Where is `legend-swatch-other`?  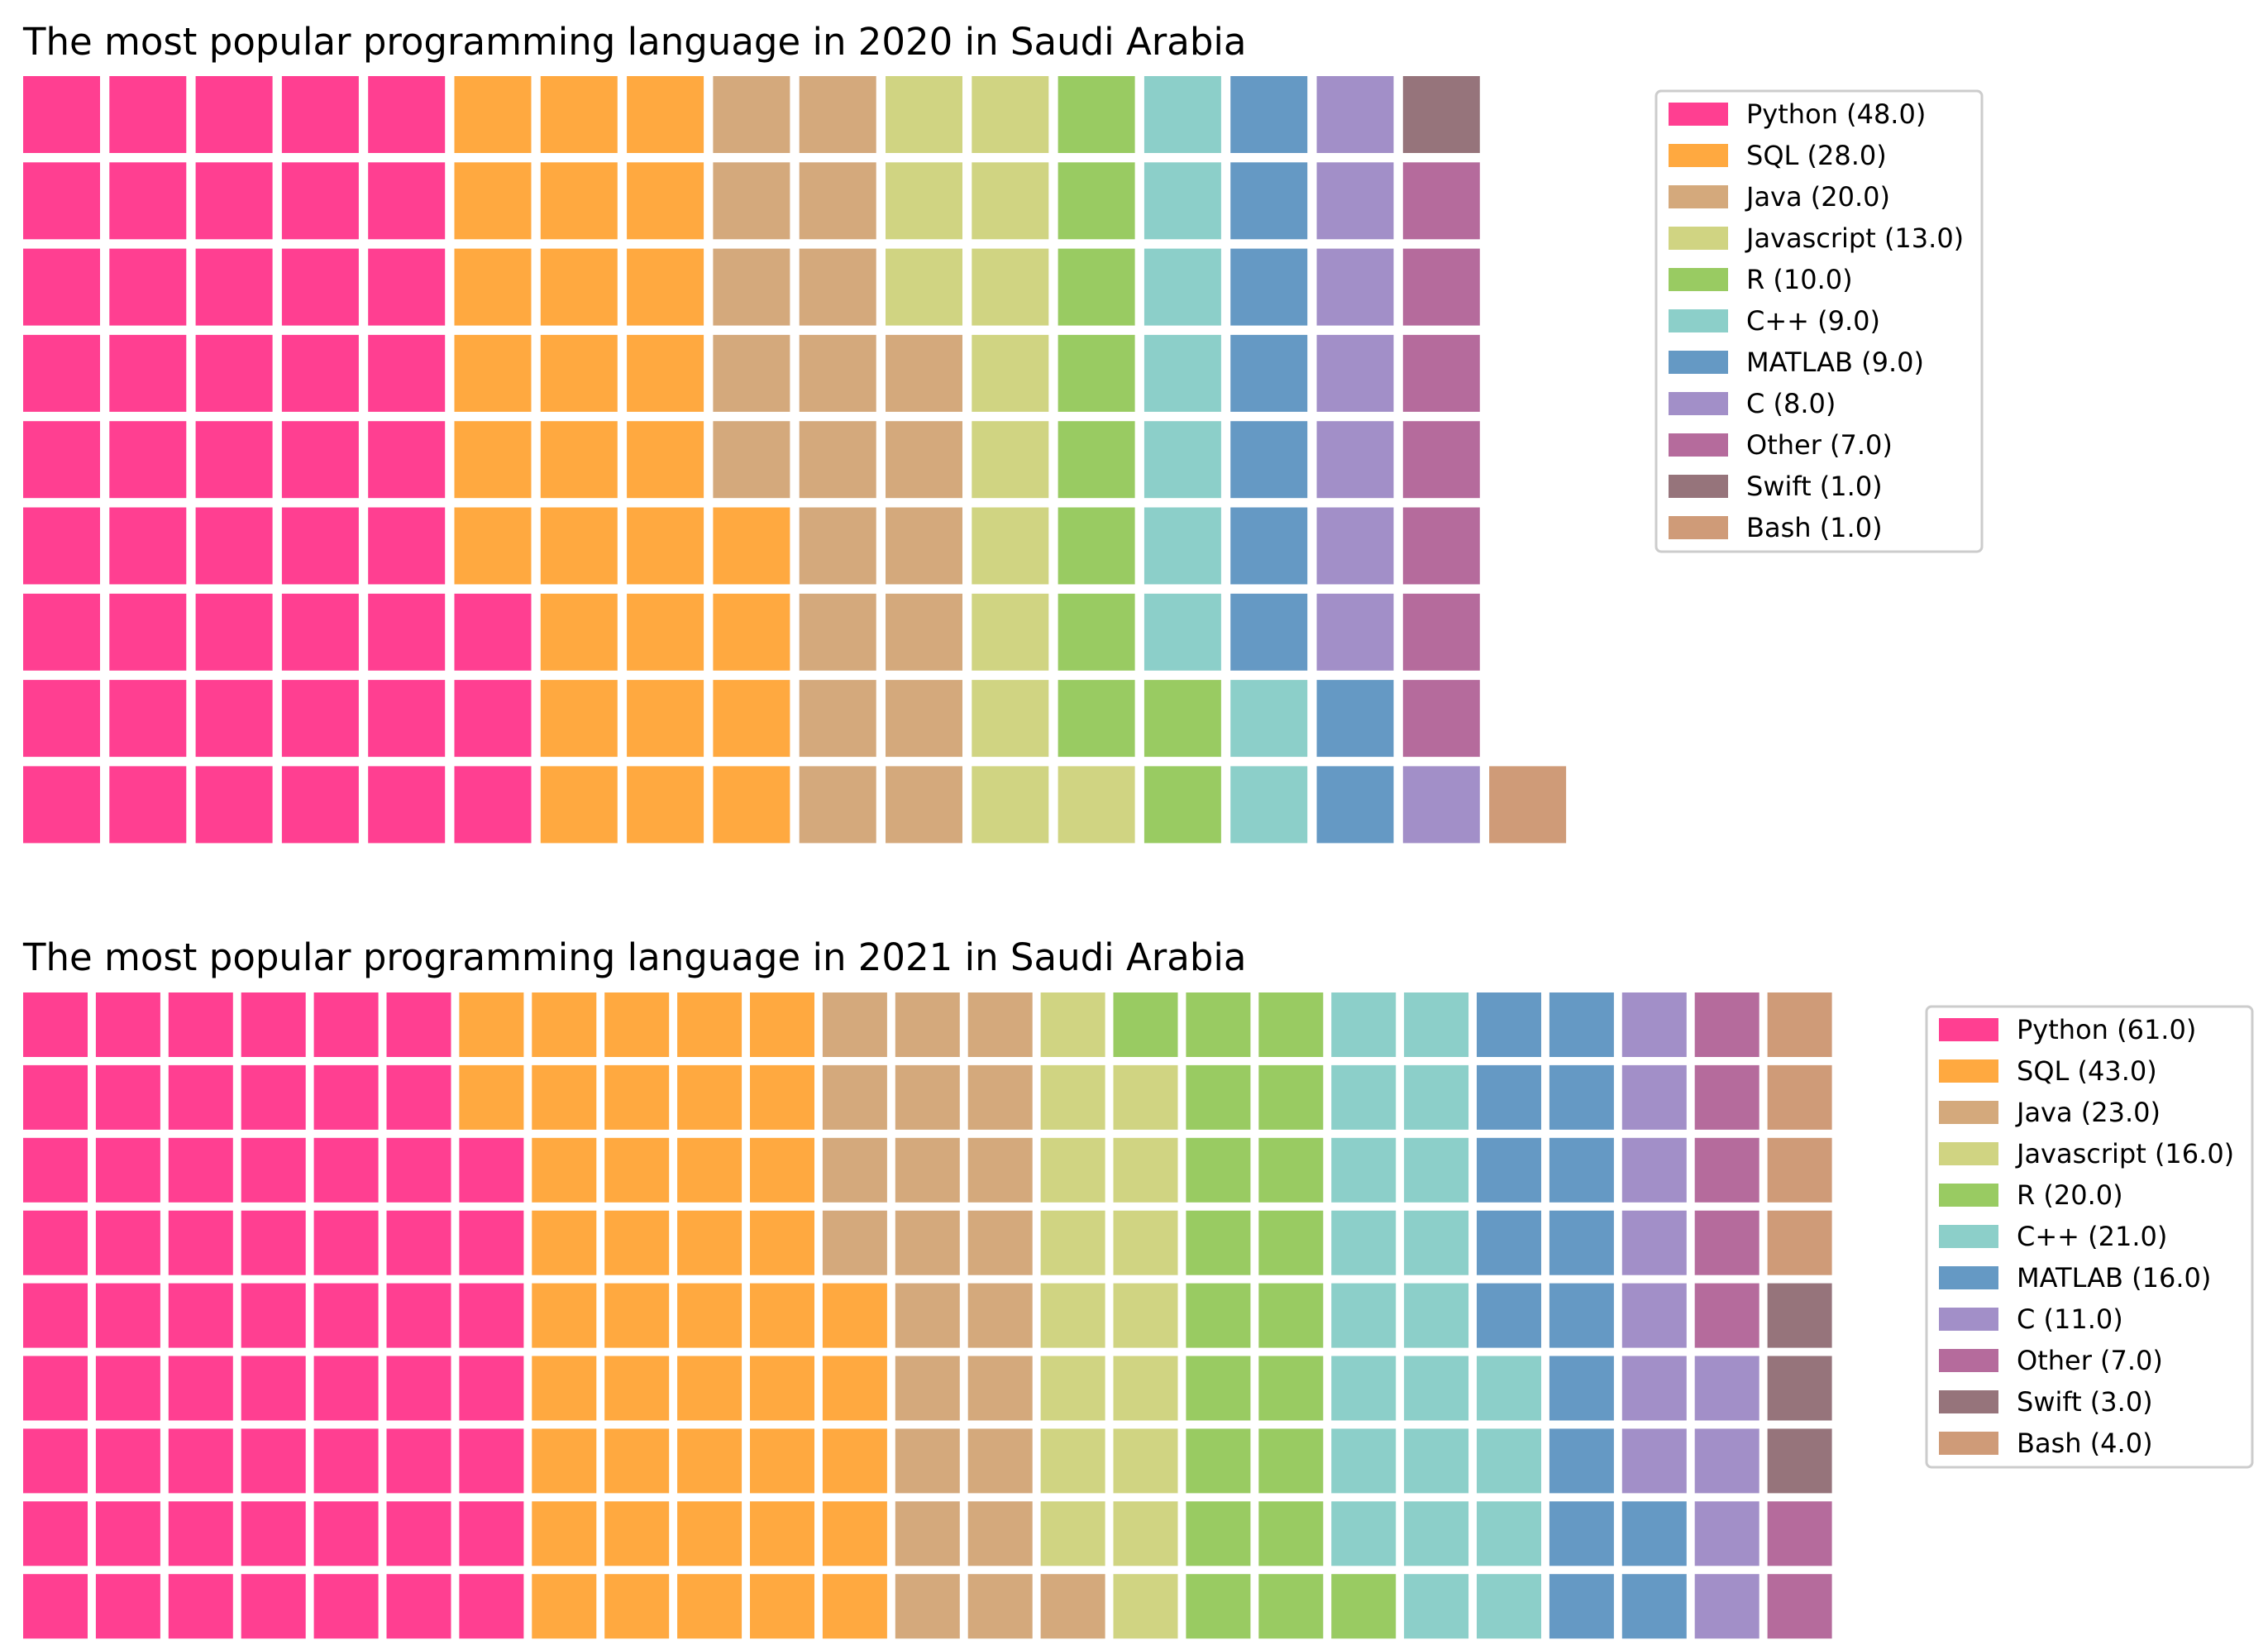
legend-swatch-other is located at coordinates (1968, 1360).